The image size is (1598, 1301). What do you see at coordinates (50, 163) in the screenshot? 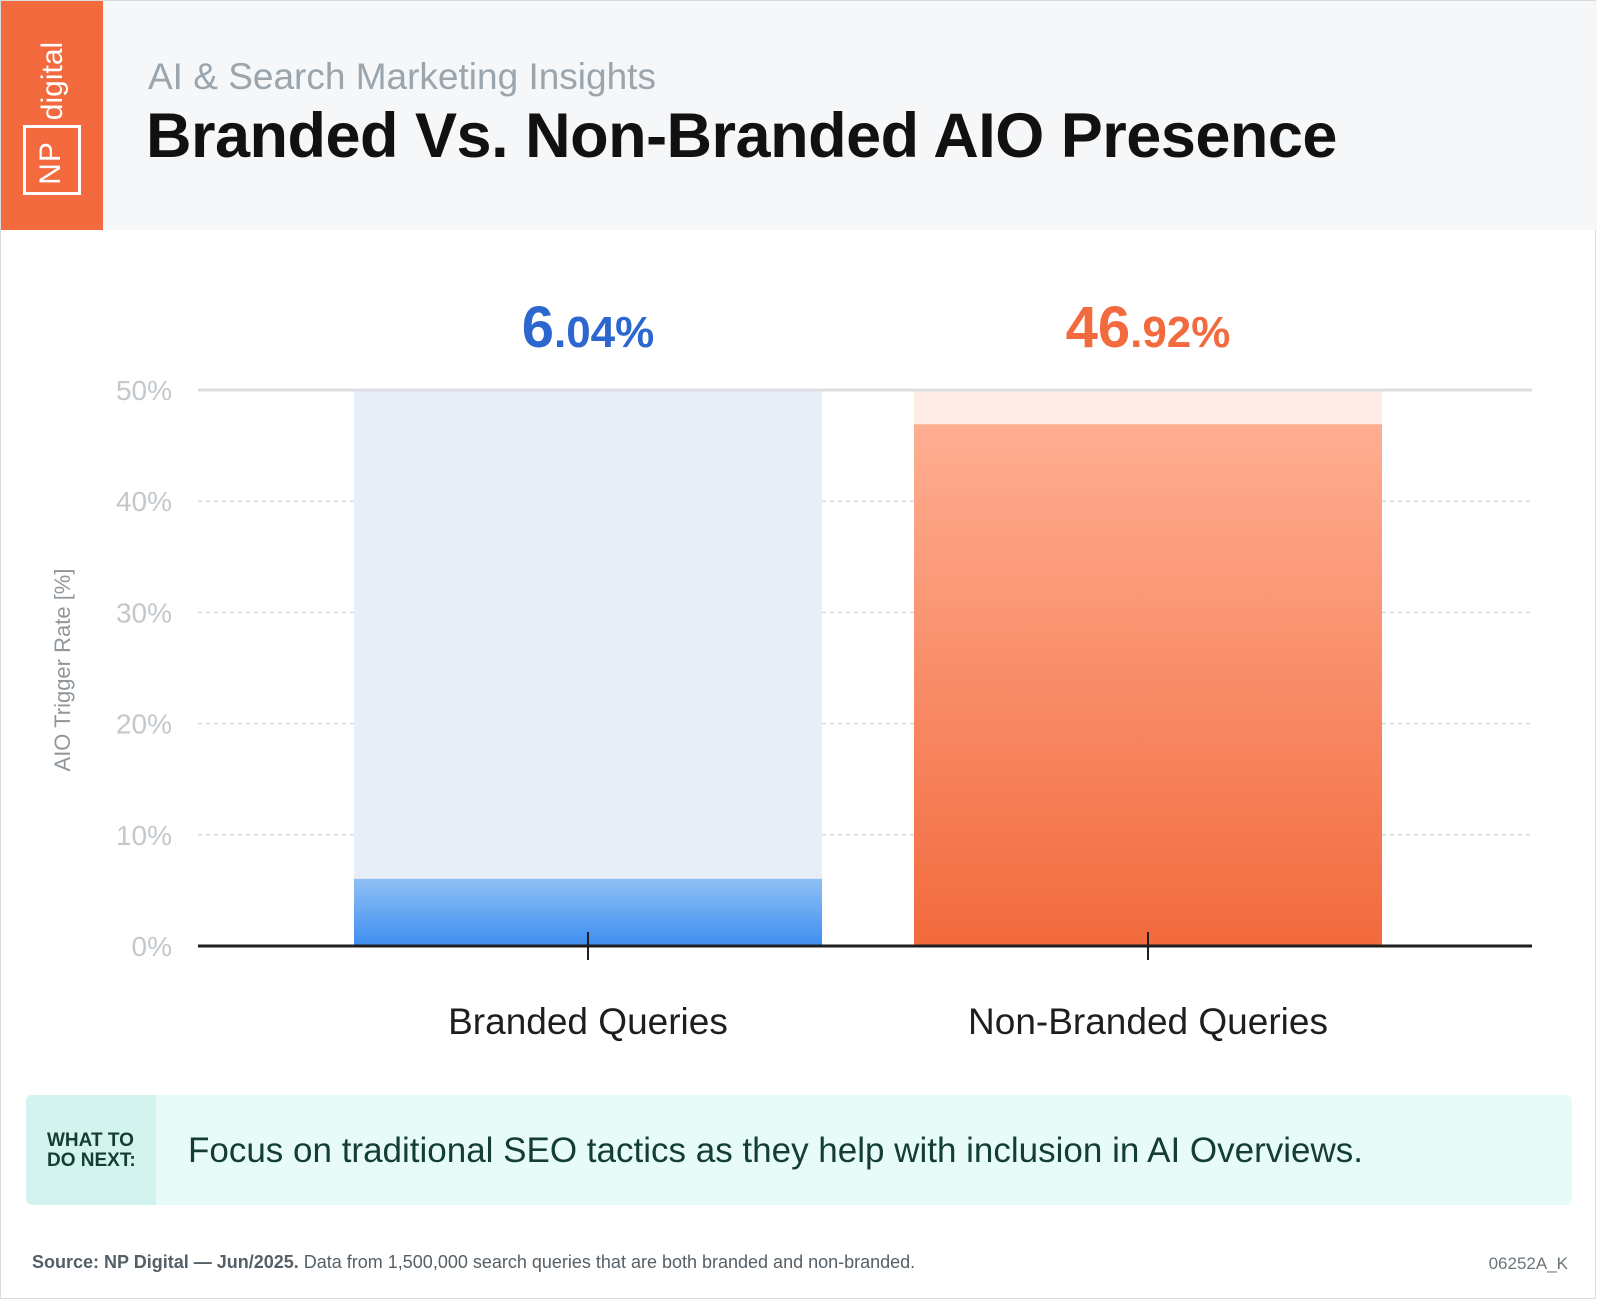
I see `logo-np-text: NP` at bounding box center [50, 163].